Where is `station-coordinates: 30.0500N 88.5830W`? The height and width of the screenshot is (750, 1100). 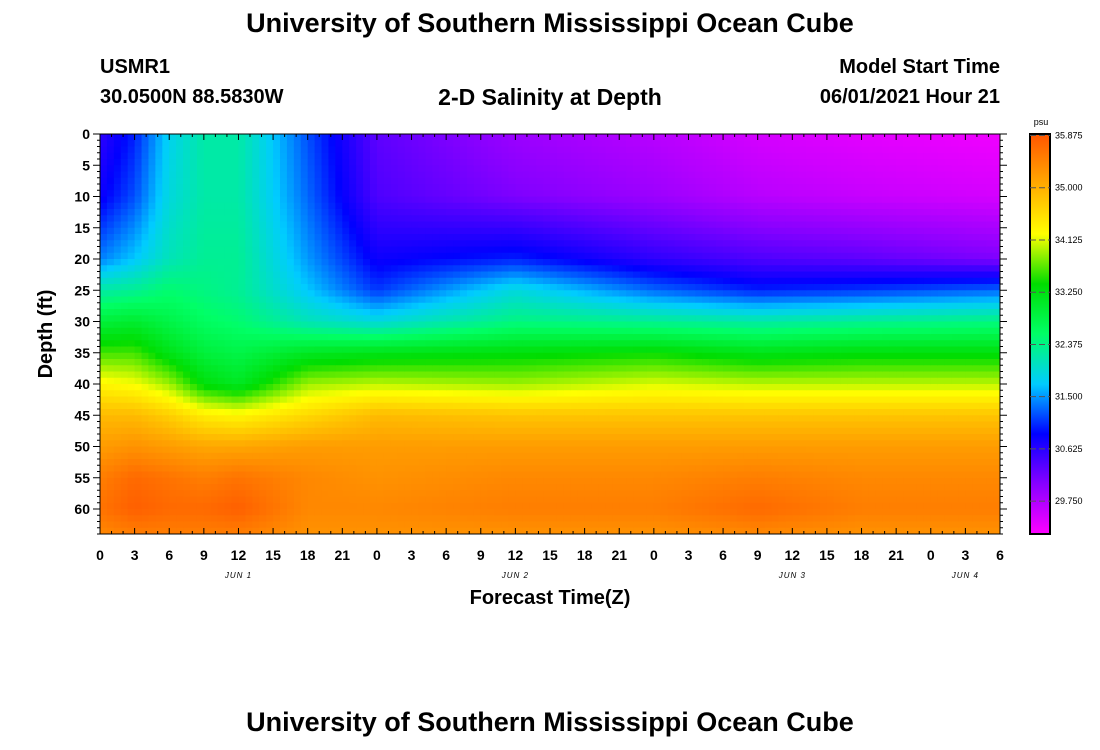 station-coordinates: 30.0500N 88.5830W is located at coordinates (192, 97).